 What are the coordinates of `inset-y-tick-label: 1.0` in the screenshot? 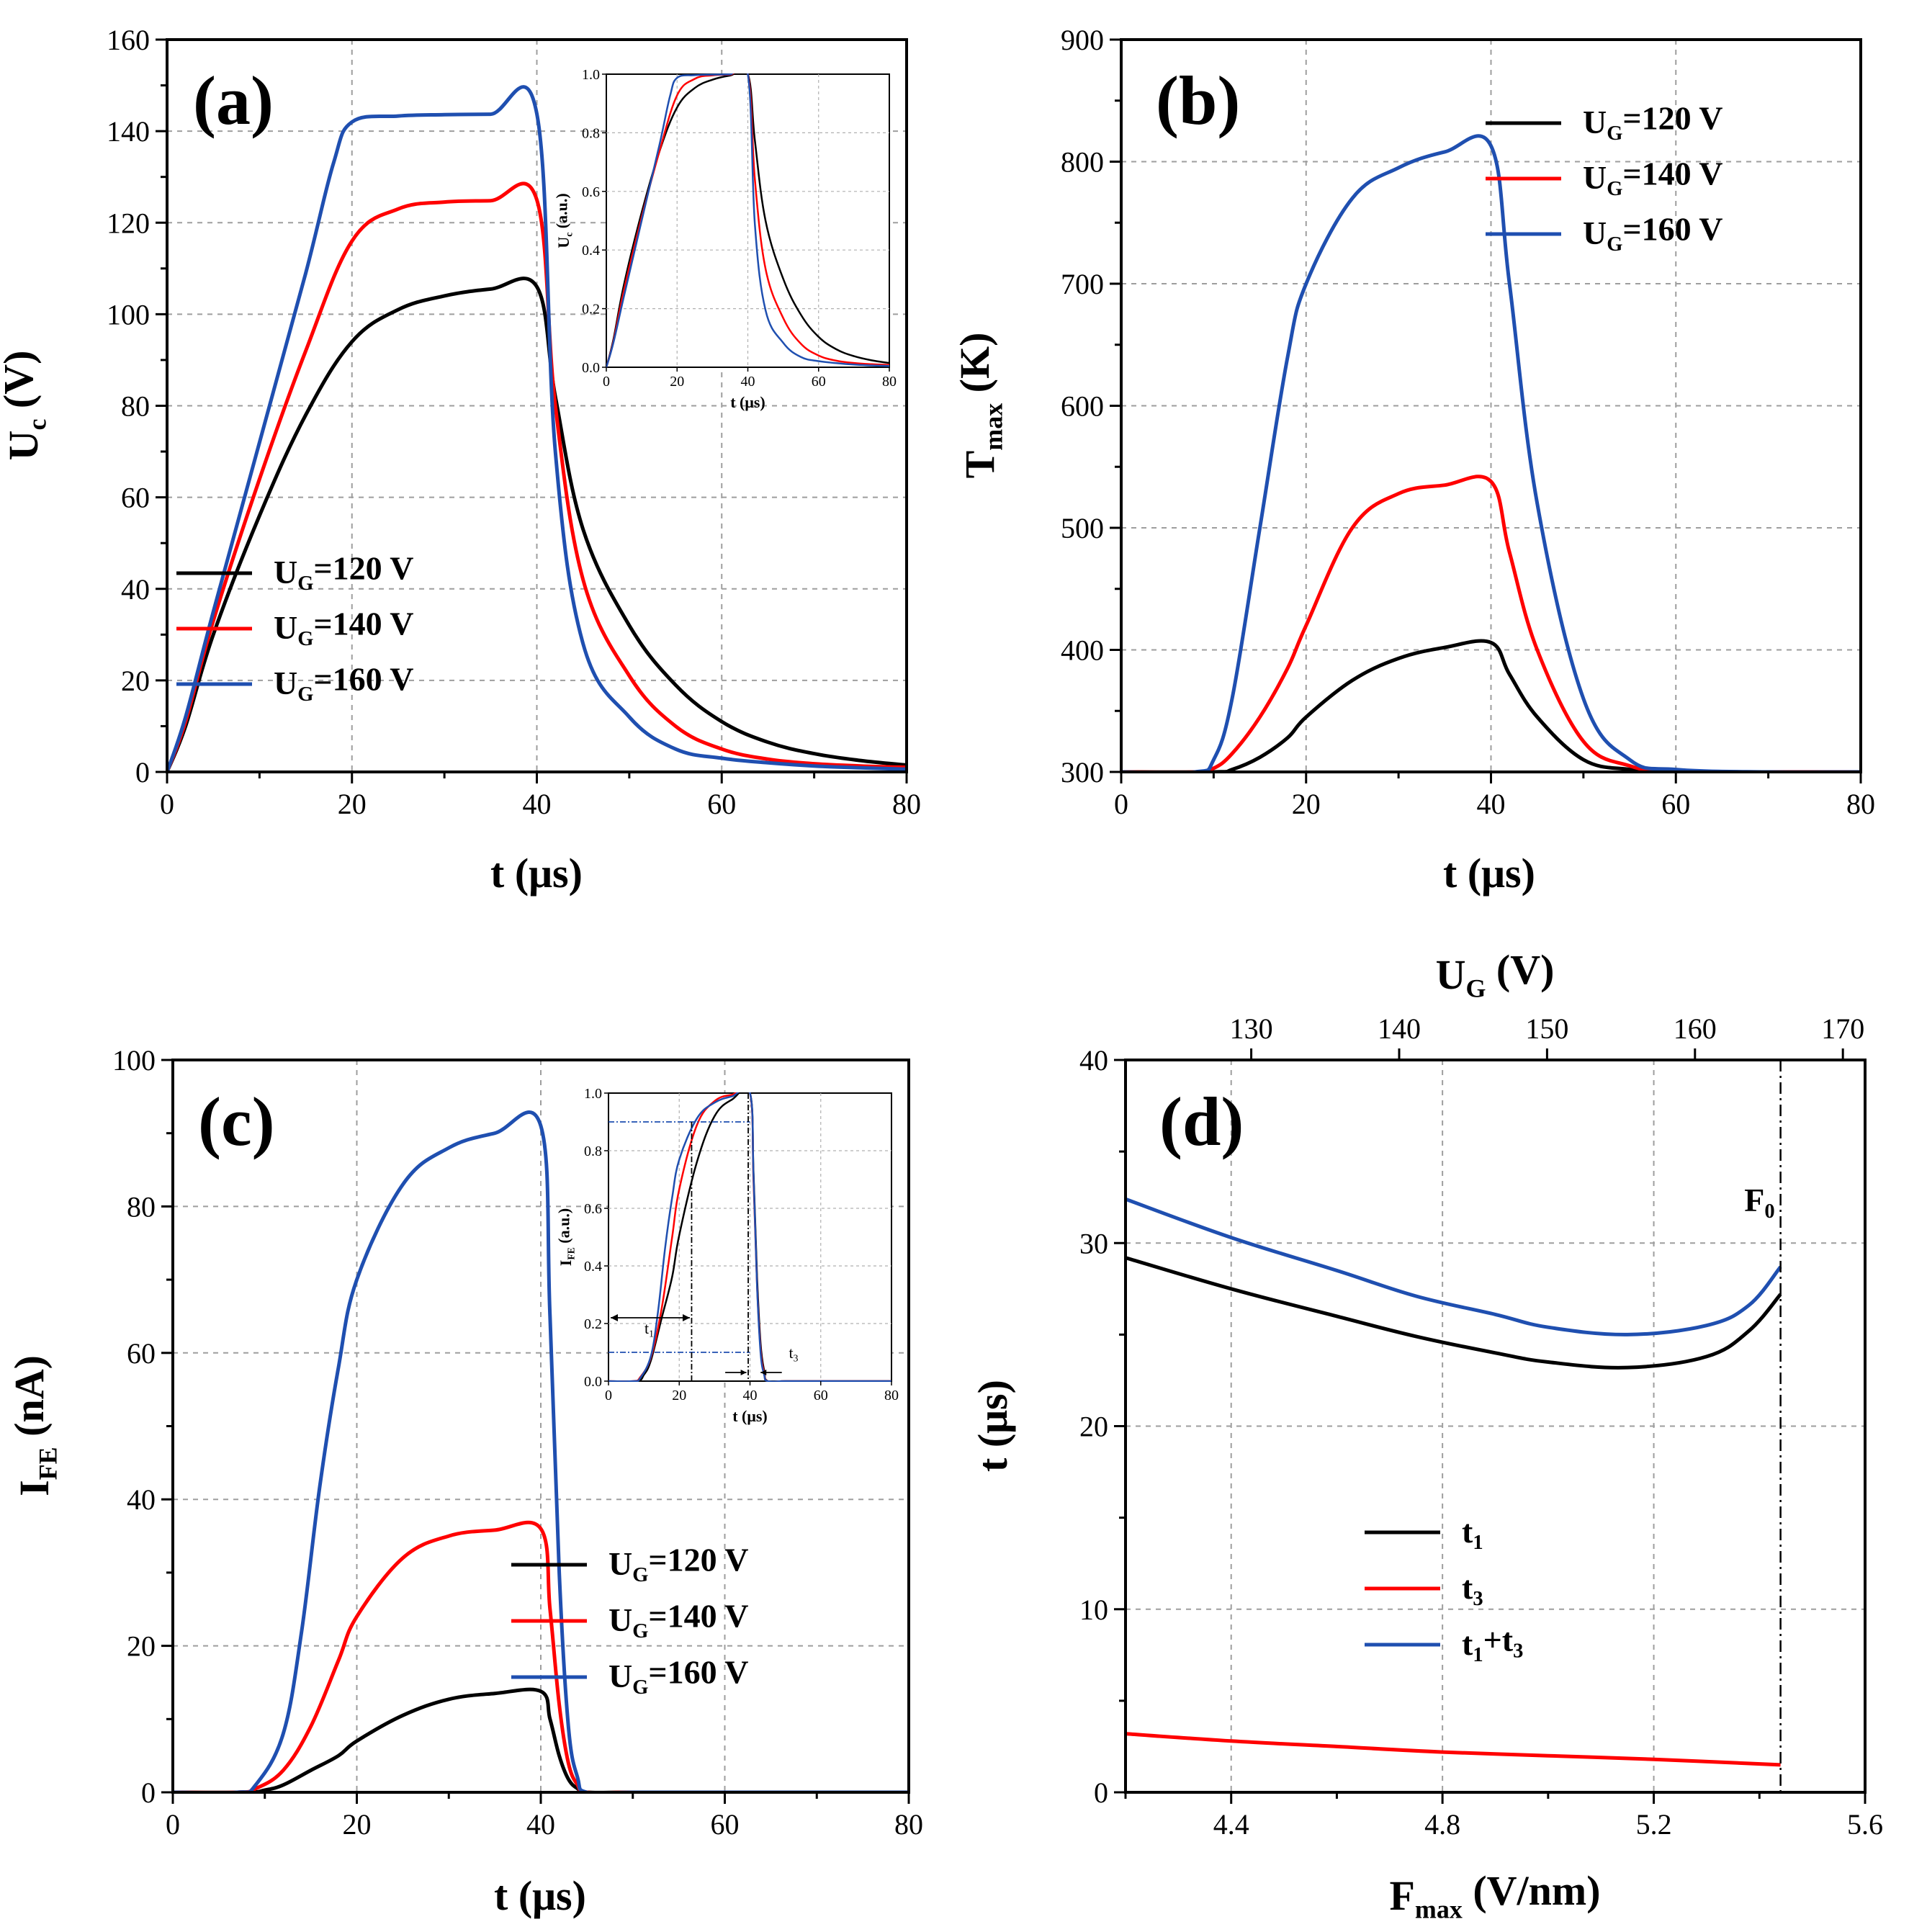 It's located at (591, 75).